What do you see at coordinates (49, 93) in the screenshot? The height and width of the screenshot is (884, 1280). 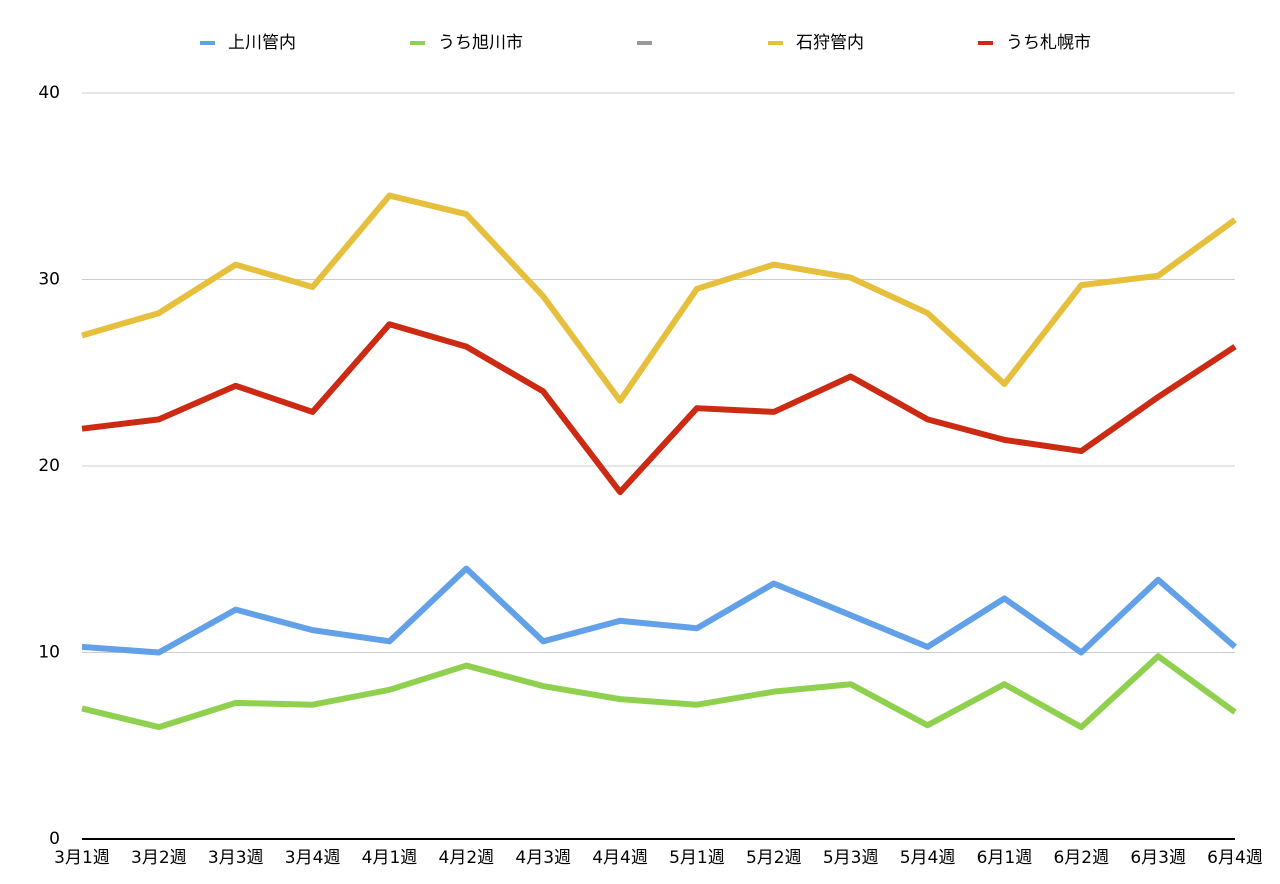 I see `y-tick-label: 40` at bounding box center [49, 93].